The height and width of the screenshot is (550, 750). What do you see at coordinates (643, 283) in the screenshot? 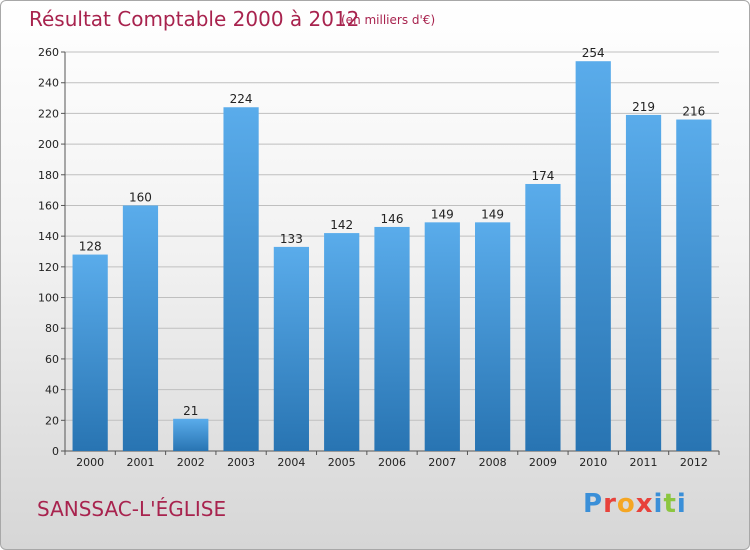
I see `bar-2011` at bounding box center [643, 283].